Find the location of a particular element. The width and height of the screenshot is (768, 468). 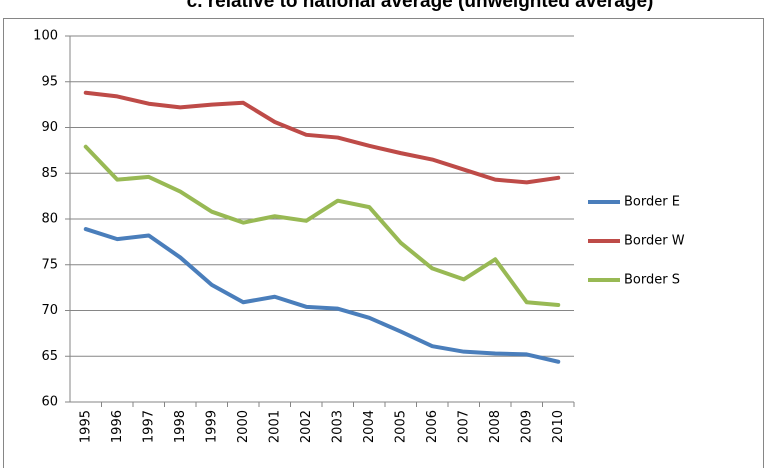

y-tick-label: 70 is located at coordinates (49, 310).